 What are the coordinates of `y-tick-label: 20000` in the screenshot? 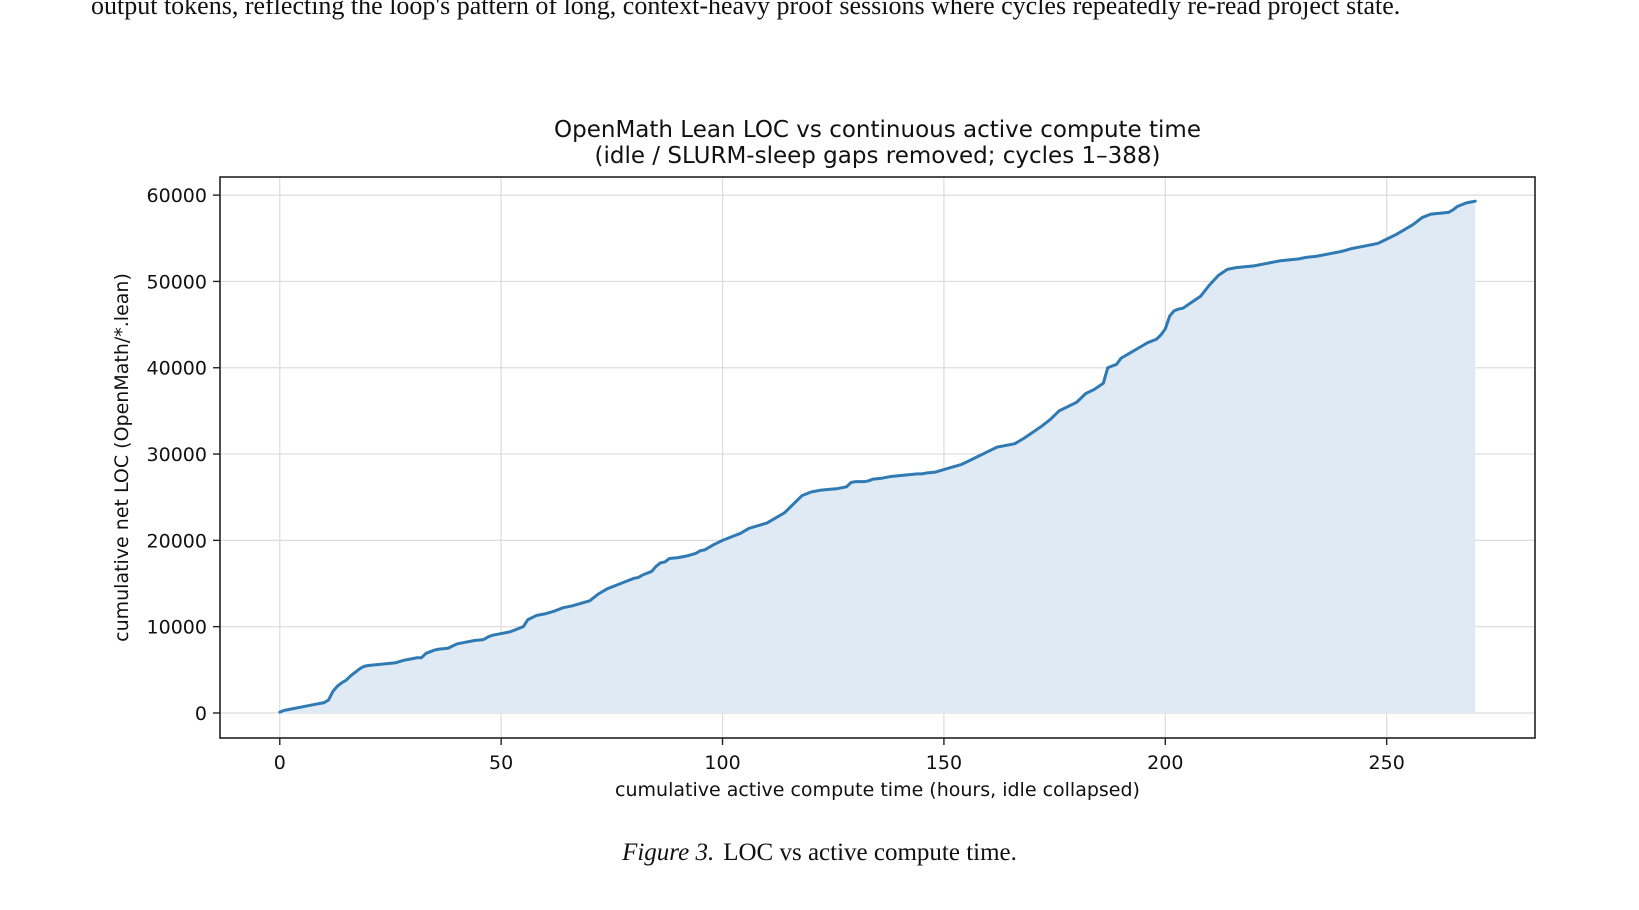 It's located at (177, 541).